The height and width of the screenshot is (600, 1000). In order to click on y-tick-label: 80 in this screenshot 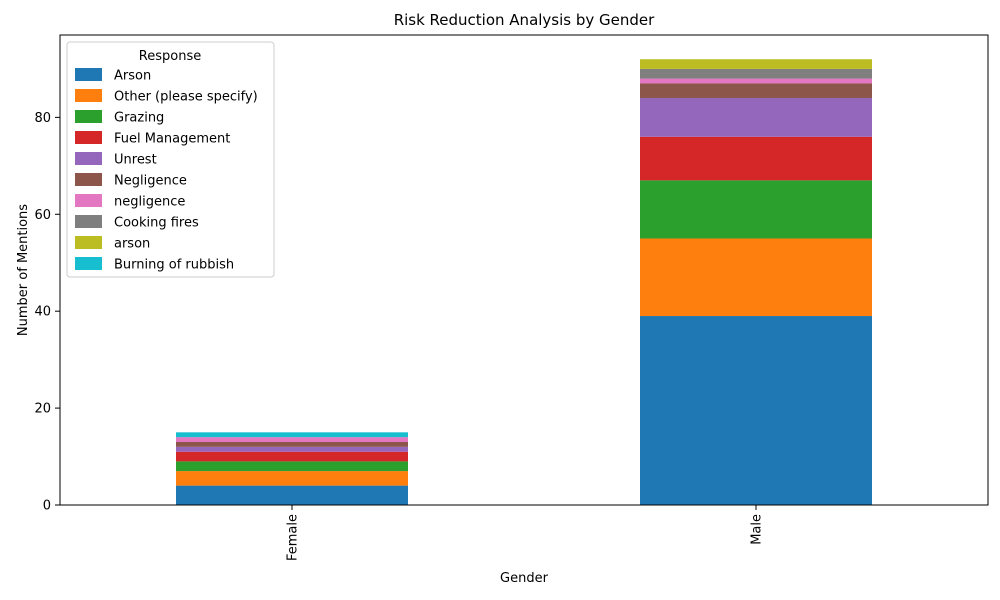, I will do `click(42, 118)`.